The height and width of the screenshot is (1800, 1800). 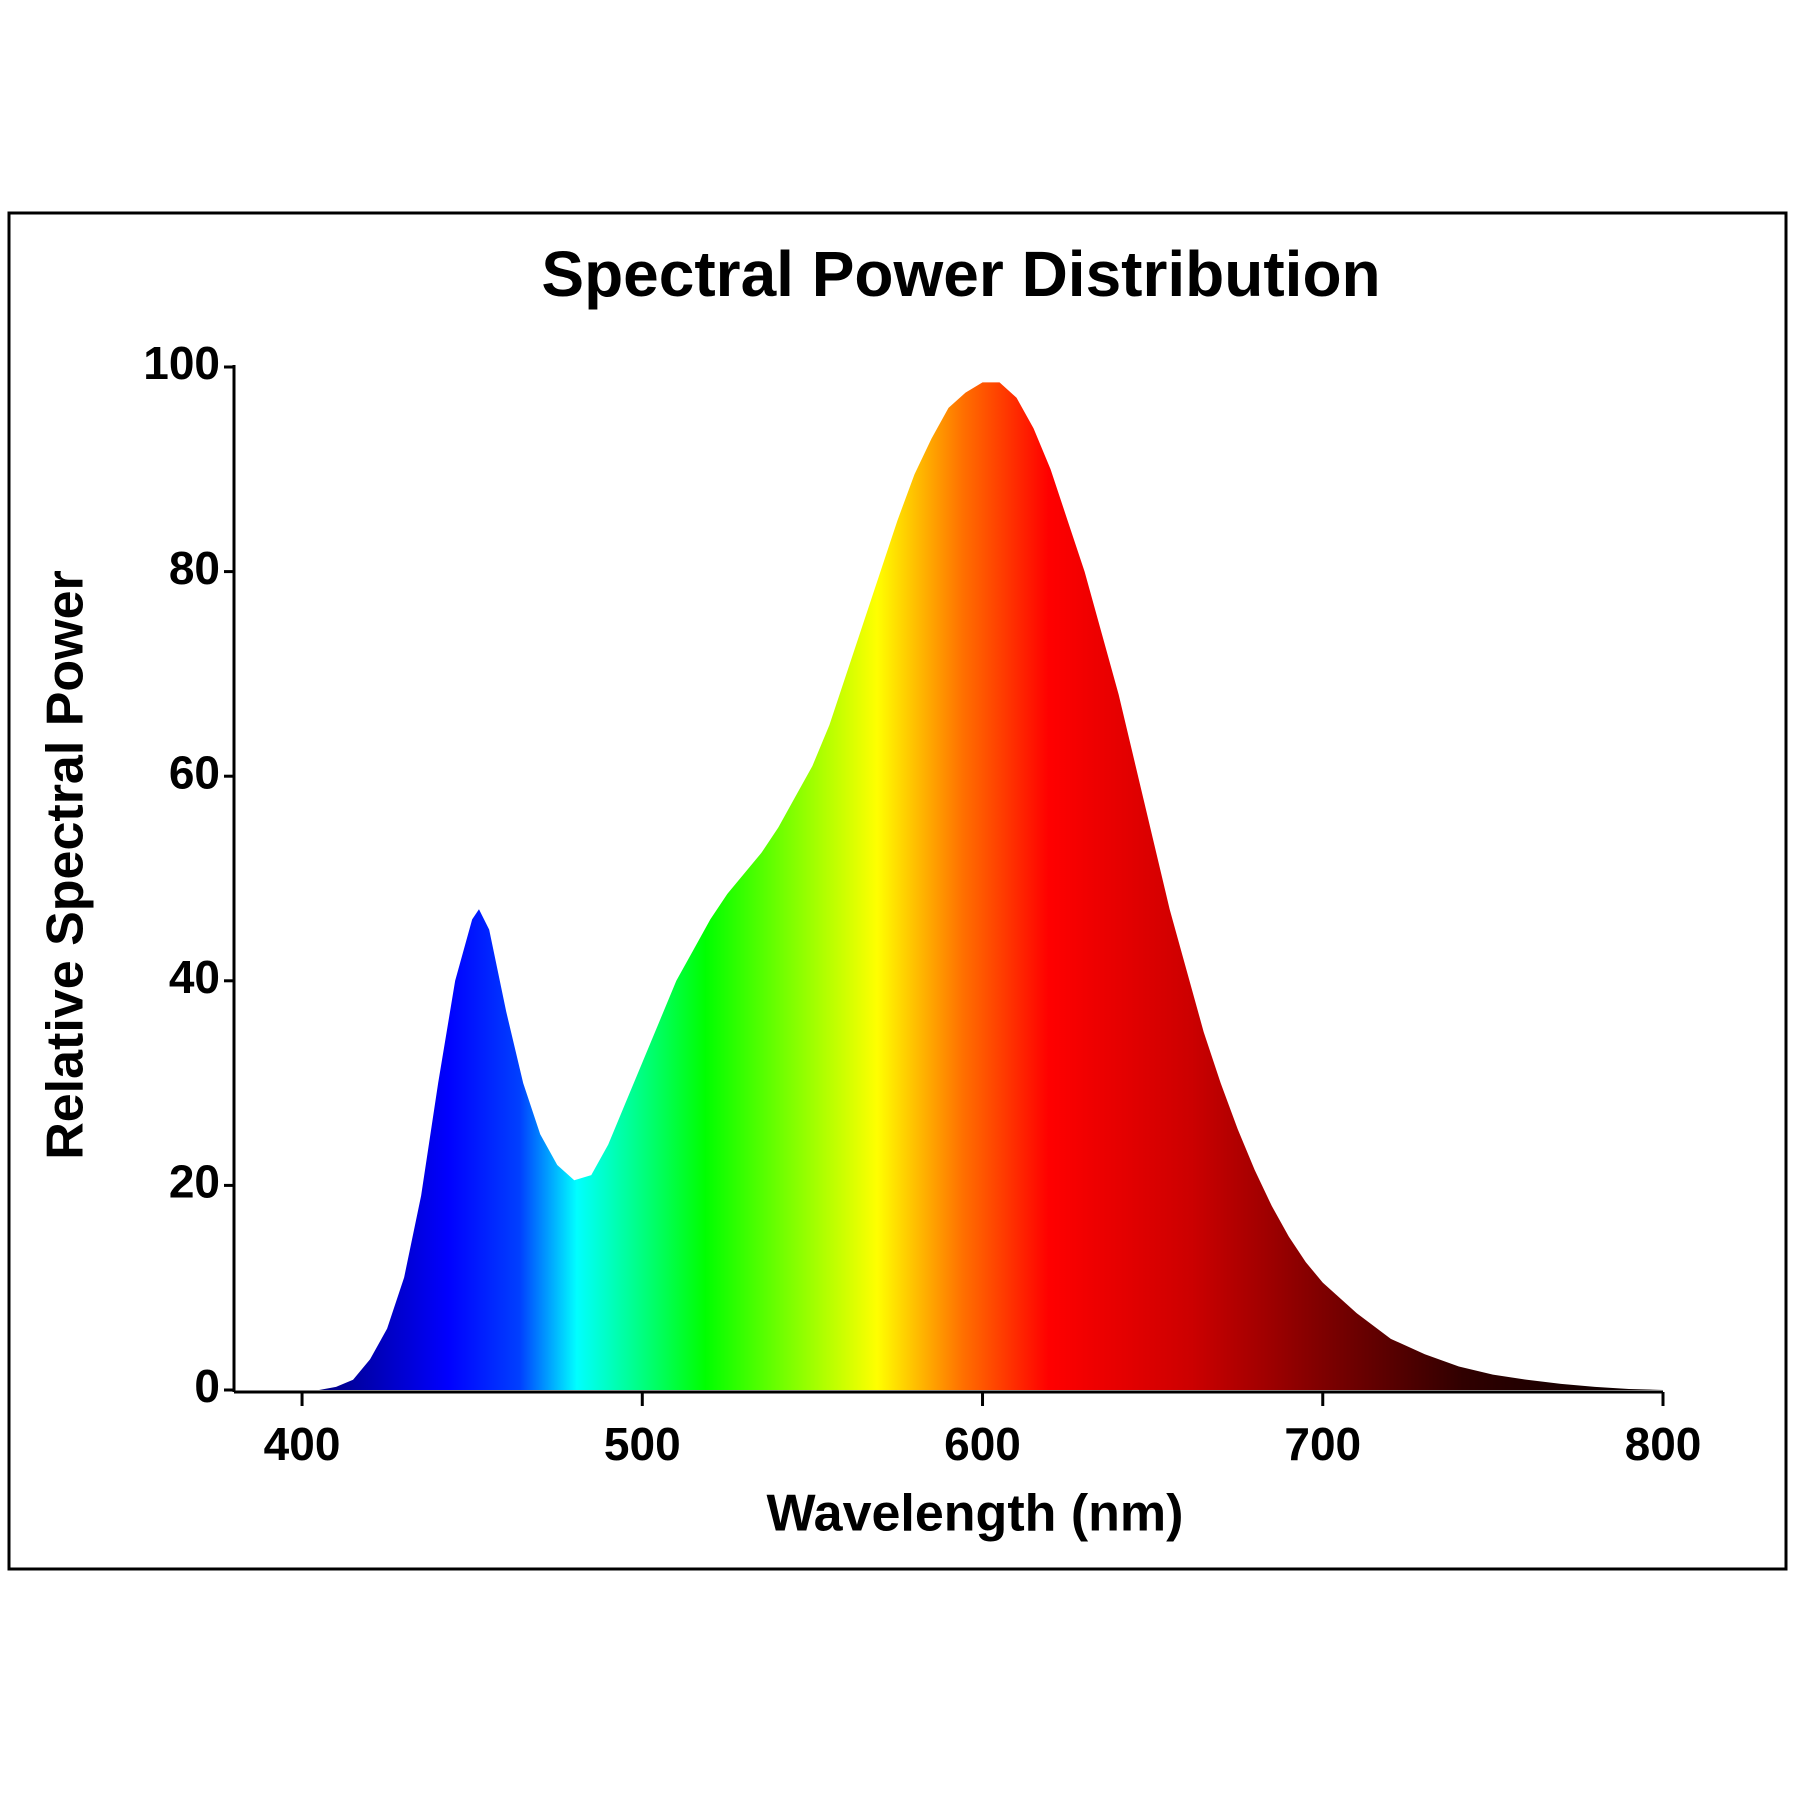 What do you see at coordinates (960, 274) in the screenshot?
I see `chart-title: Spectral Power Distribution` at bounding box center [960, 274].